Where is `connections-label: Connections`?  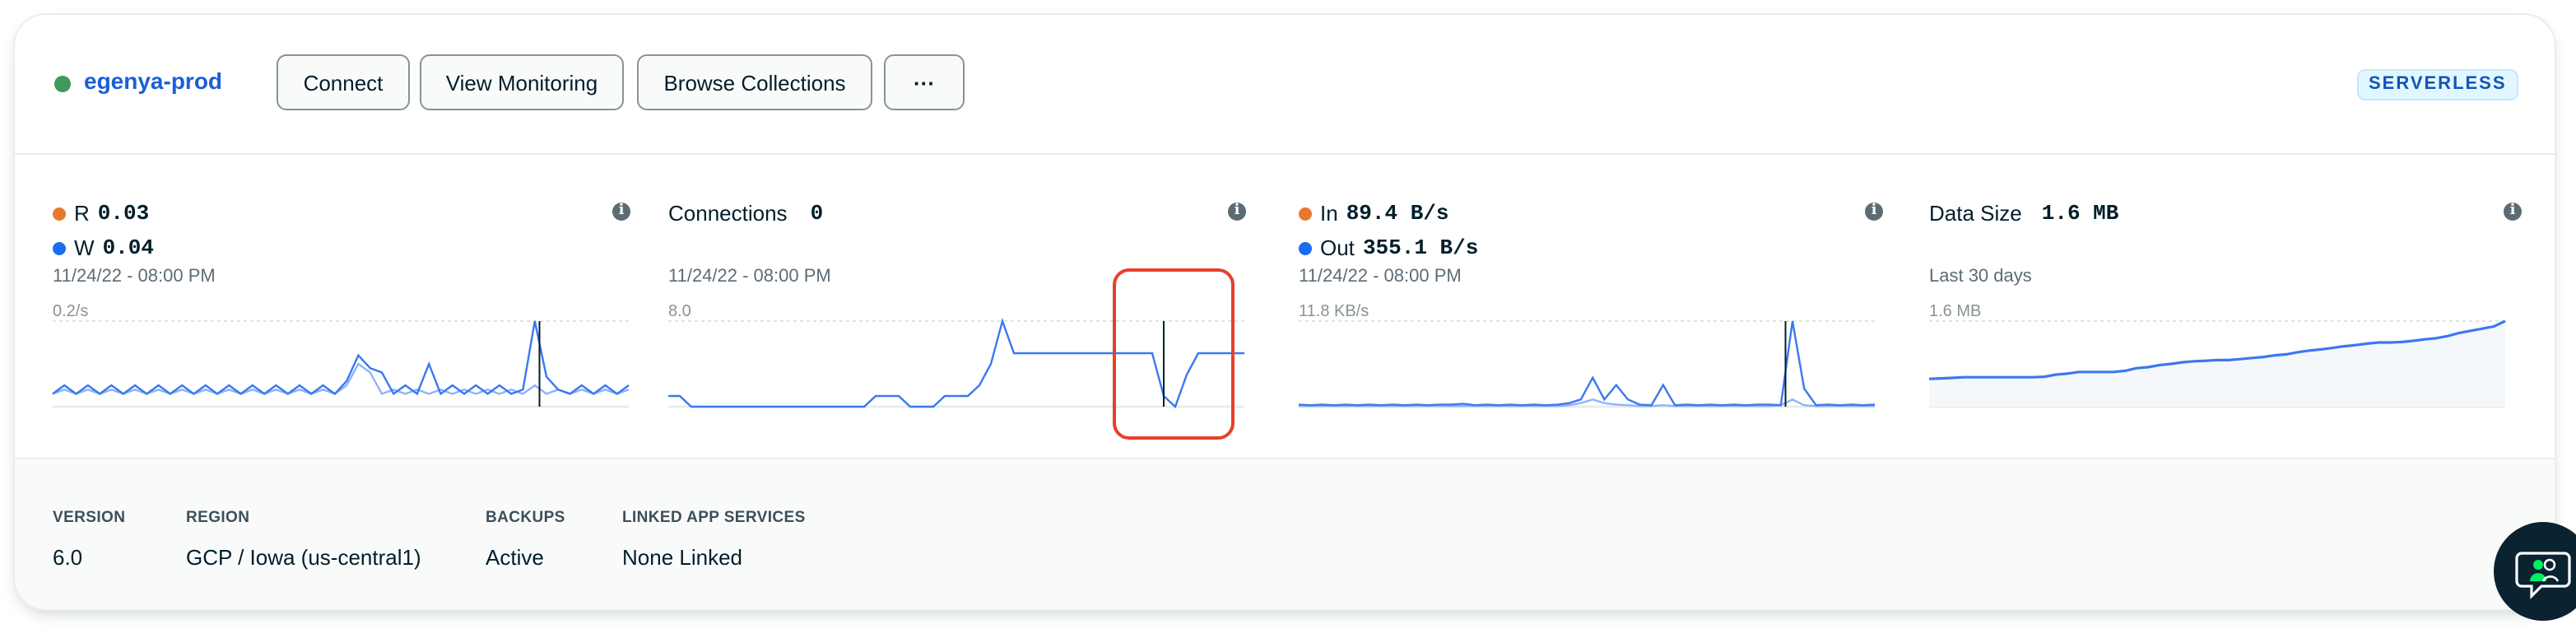
connections-label: Connections is located at coordinates (728, 213).